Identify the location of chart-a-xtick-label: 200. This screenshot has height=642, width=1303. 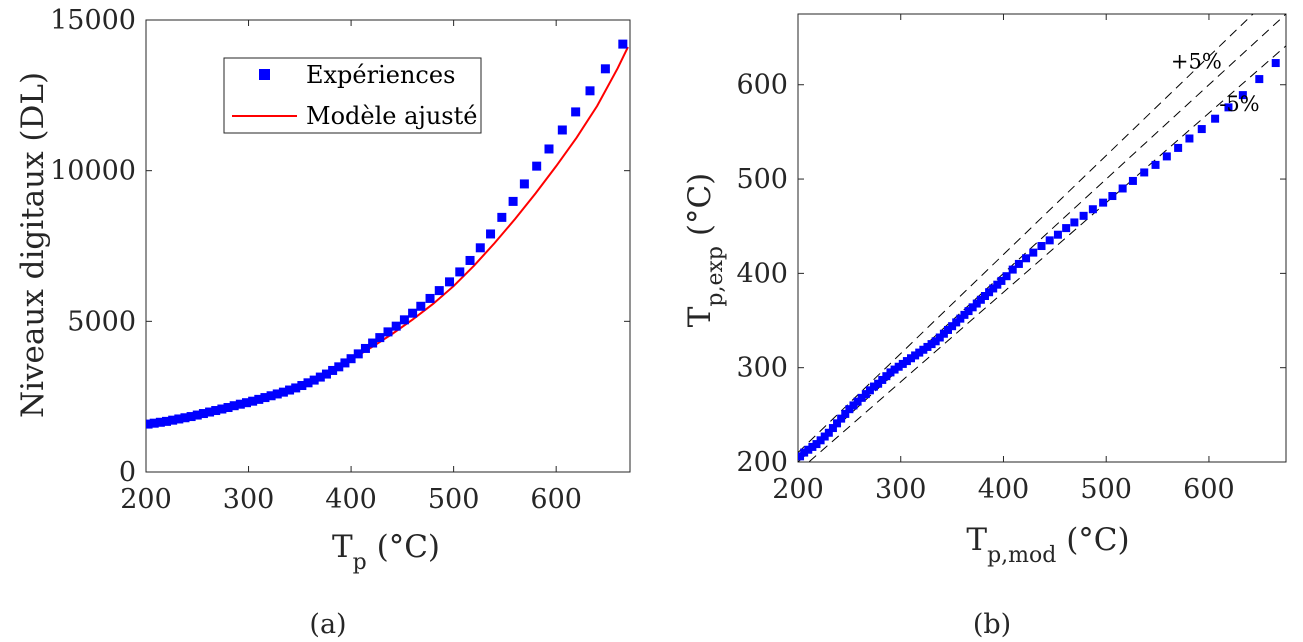
(146, 499).